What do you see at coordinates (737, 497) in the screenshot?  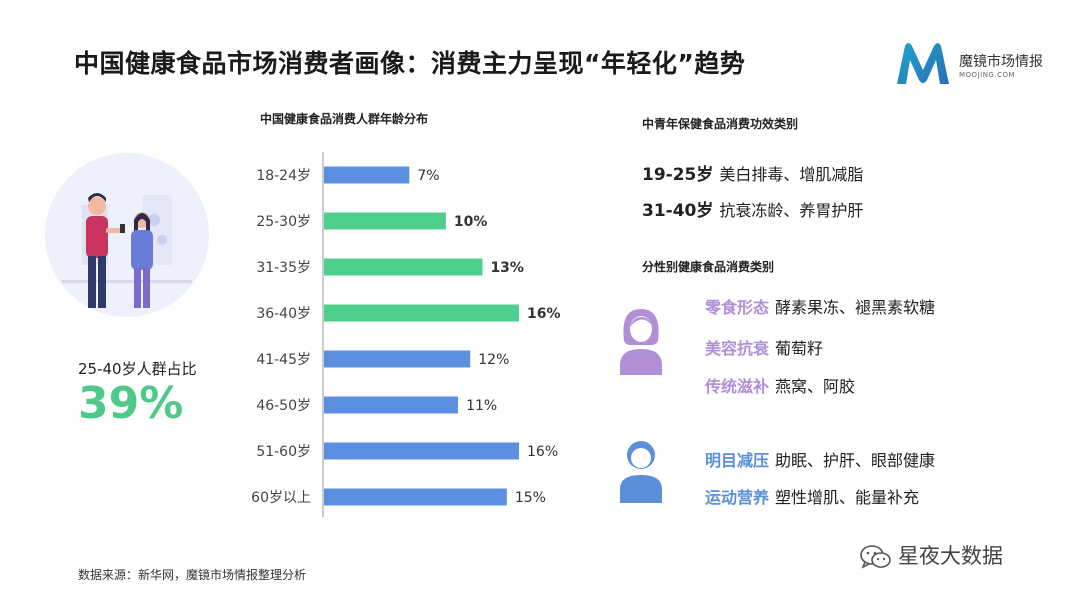 I see `male-category: 运动营养` at bounding box center [737, 497].